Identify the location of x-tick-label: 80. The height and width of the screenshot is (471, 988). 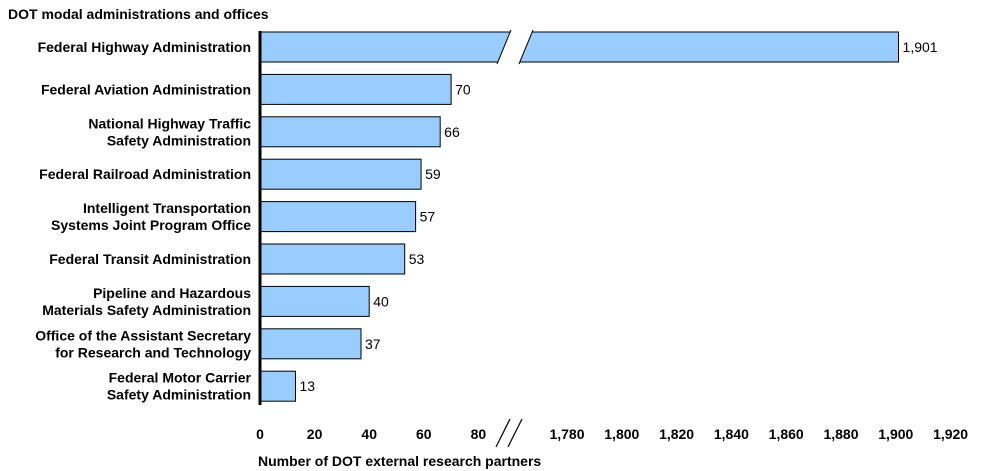
(479, 434).